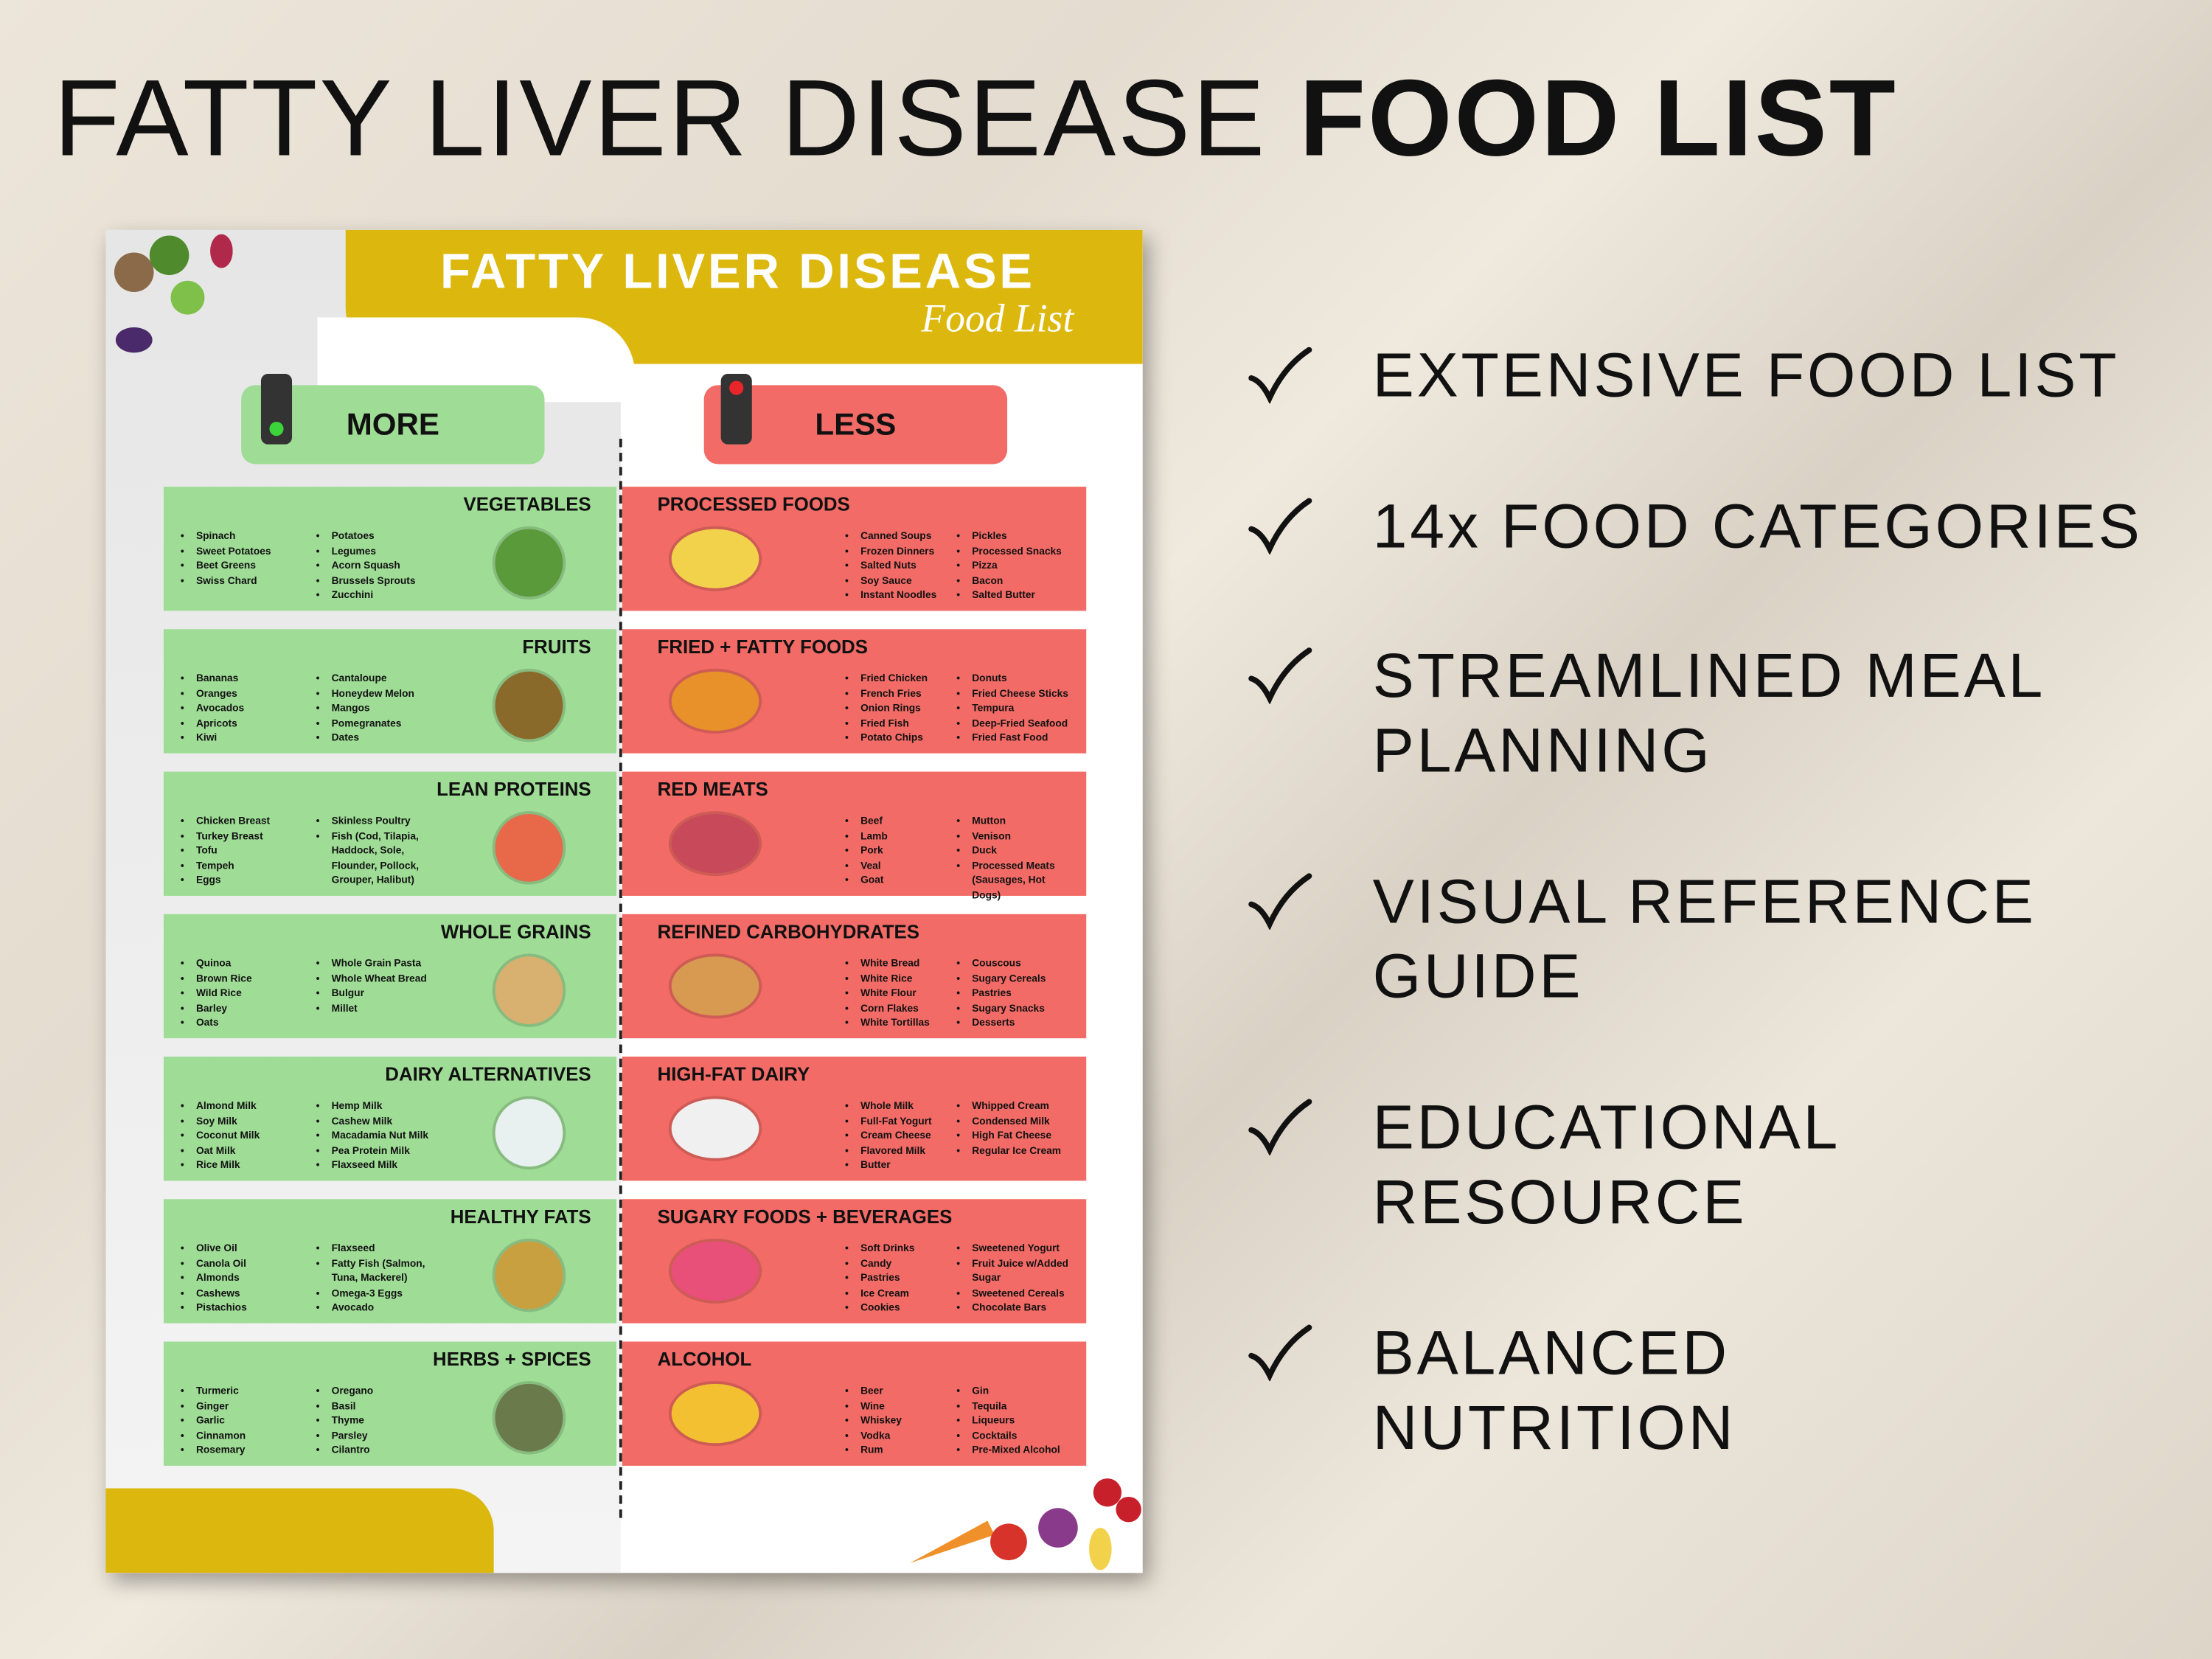 This screenshot has width=2212, height=1659. Describe the element at coordinates (1478, 977) in the screenshot. I see `feature-text: GUIDE` at that location.